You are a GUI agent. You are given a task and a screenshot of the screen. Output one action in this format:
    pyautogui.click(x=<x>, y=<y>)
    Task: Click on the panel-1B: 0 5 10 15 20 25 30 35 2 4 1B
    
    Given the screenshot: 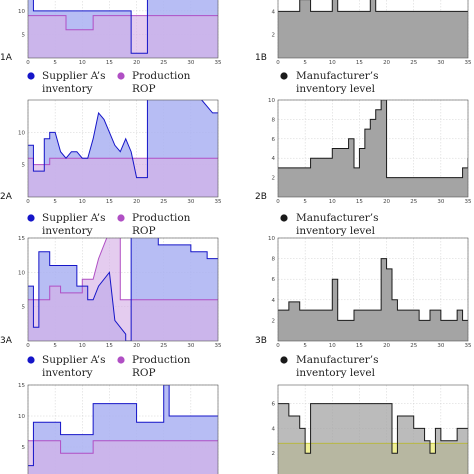 What is the action you would take?
    pyautogui.click(x=363, y=33)
    